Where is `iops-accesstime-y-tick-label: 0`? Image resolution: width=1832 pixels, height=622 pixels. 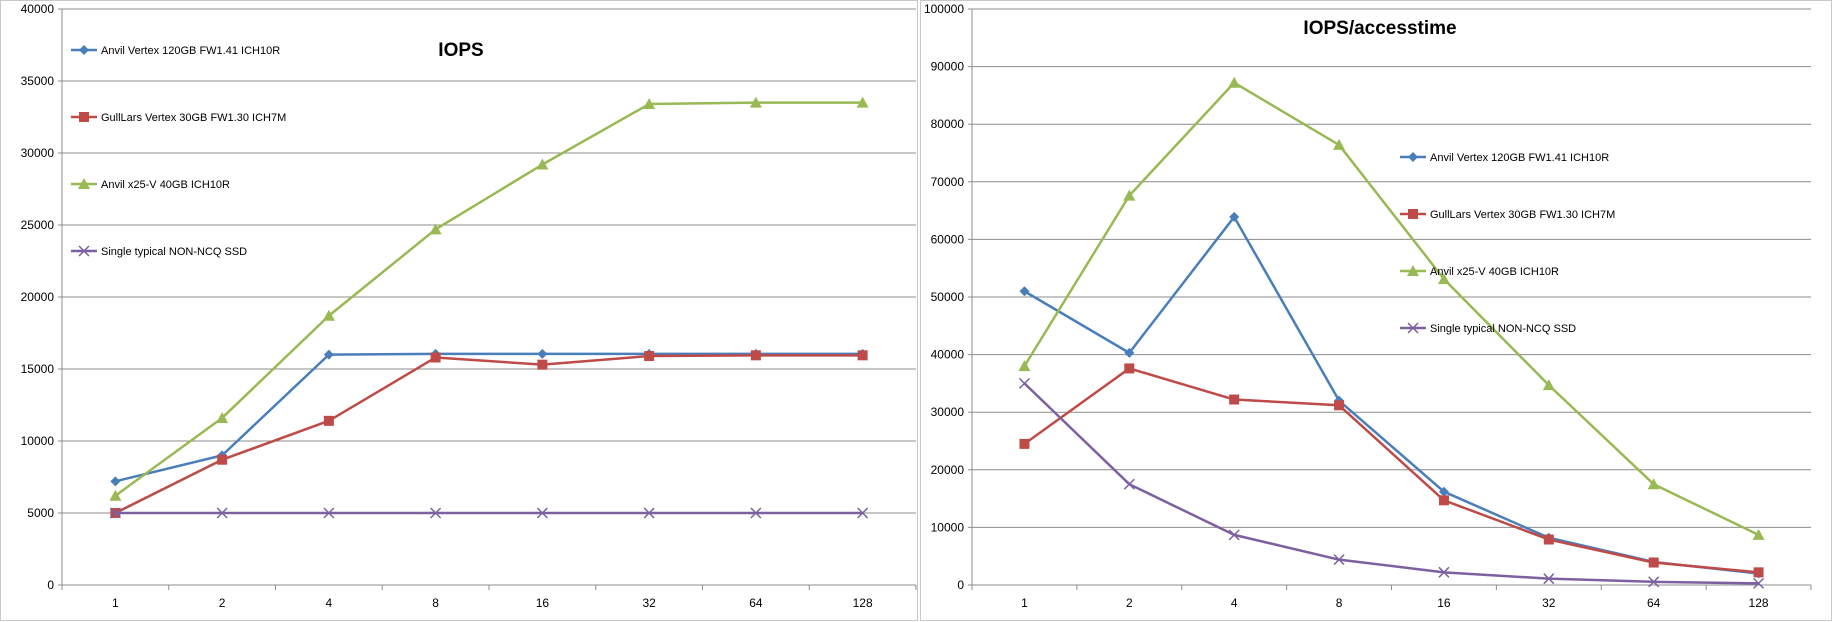
iops-accesstime-y-tick-label: 0 is located at coordinates (960, 585).